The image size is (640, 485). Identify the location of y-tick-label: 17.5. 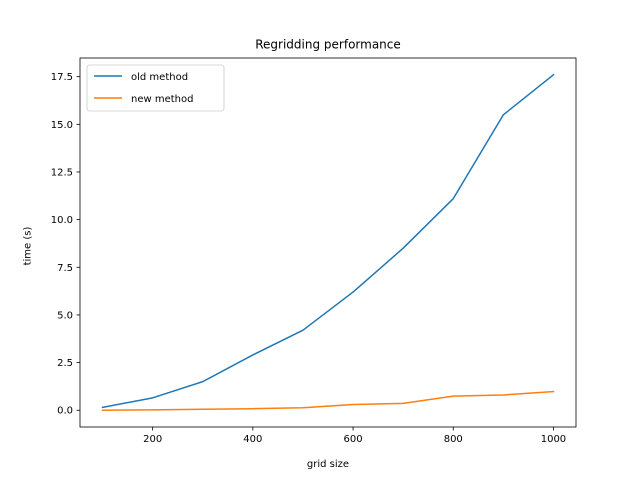
(62, 77).